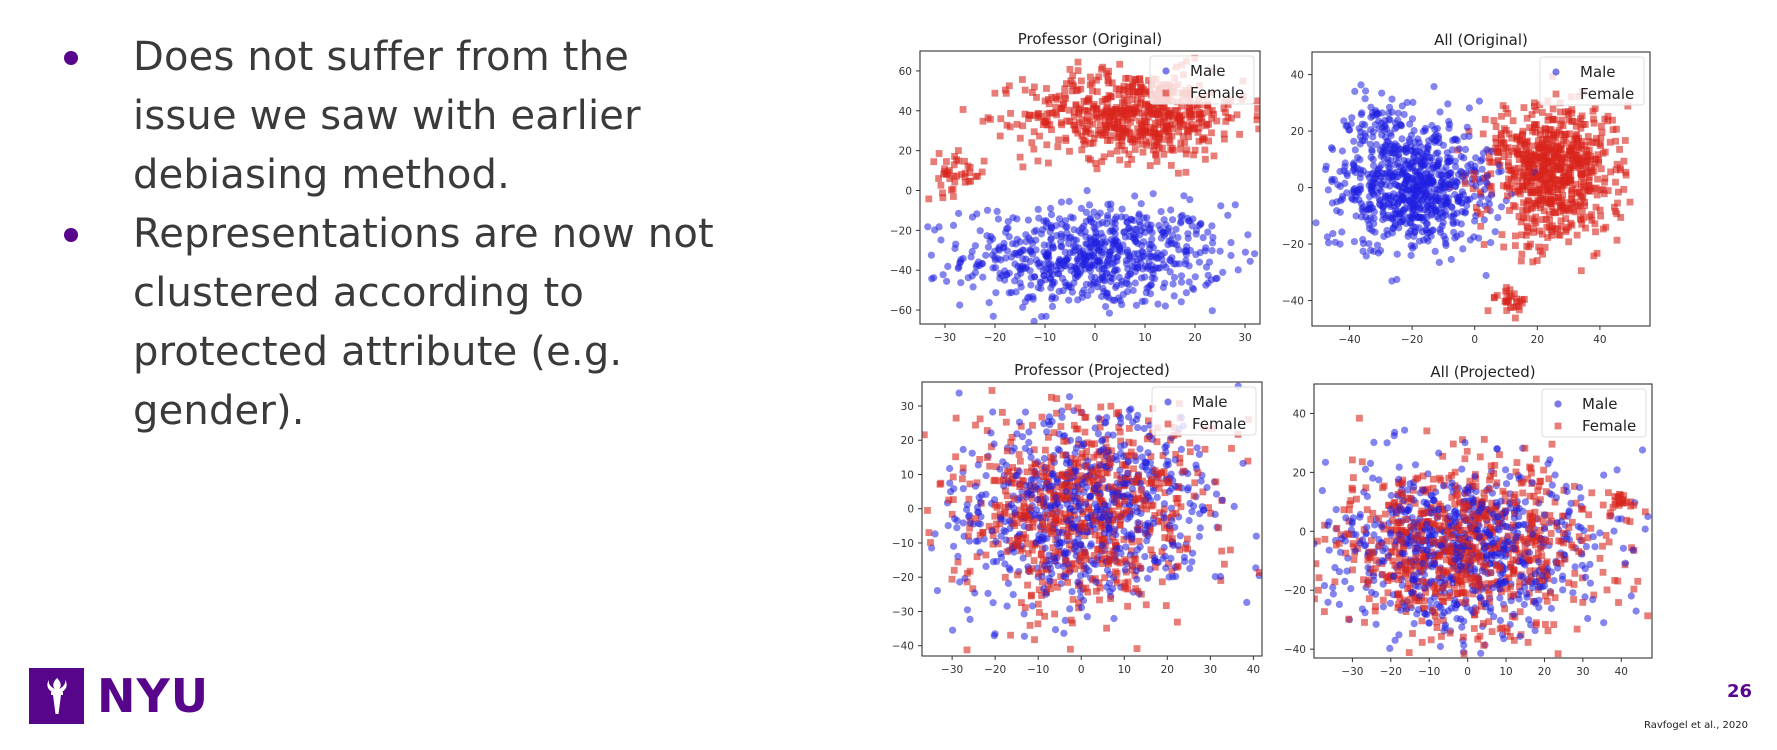  What do you see at coordinates (71, 235) in the screenshot?
I see `bullet-dot` at bounding box center [71, 235].